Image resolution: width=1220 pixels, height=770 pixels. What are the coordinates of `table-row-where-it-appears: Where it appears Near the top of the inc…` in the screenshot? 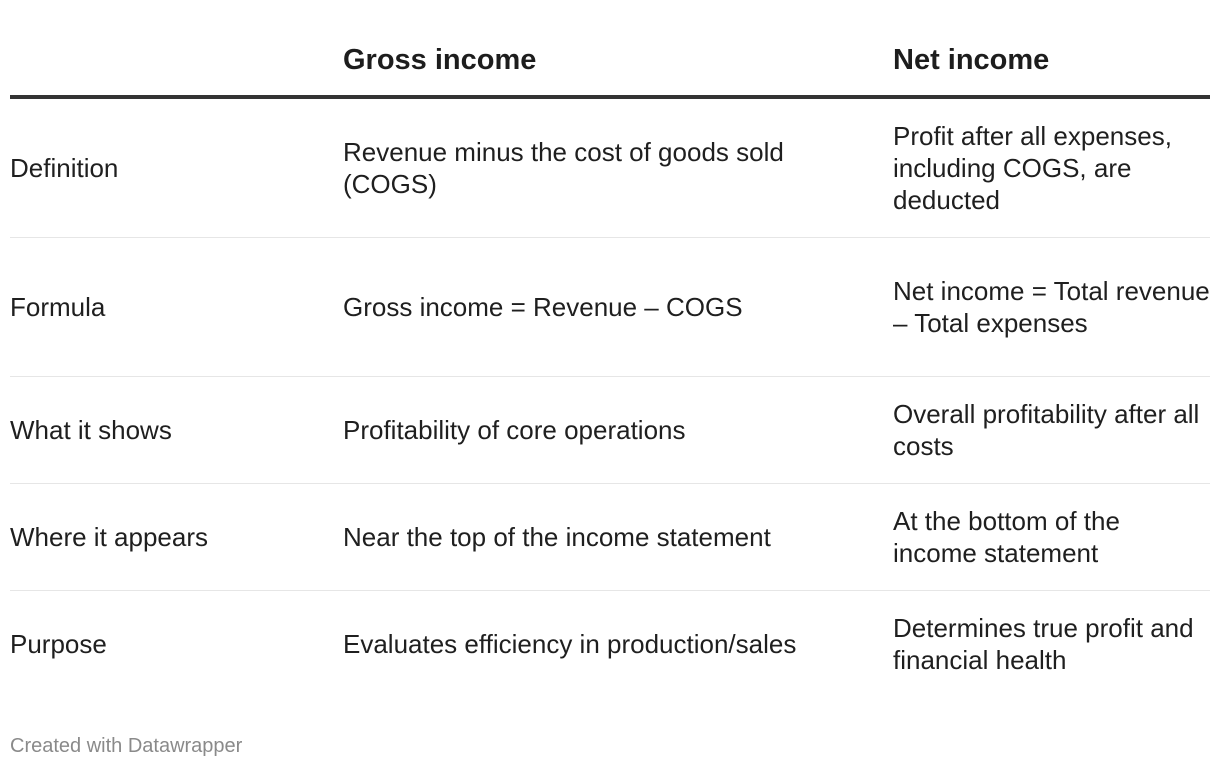 It's located at (610, 537).